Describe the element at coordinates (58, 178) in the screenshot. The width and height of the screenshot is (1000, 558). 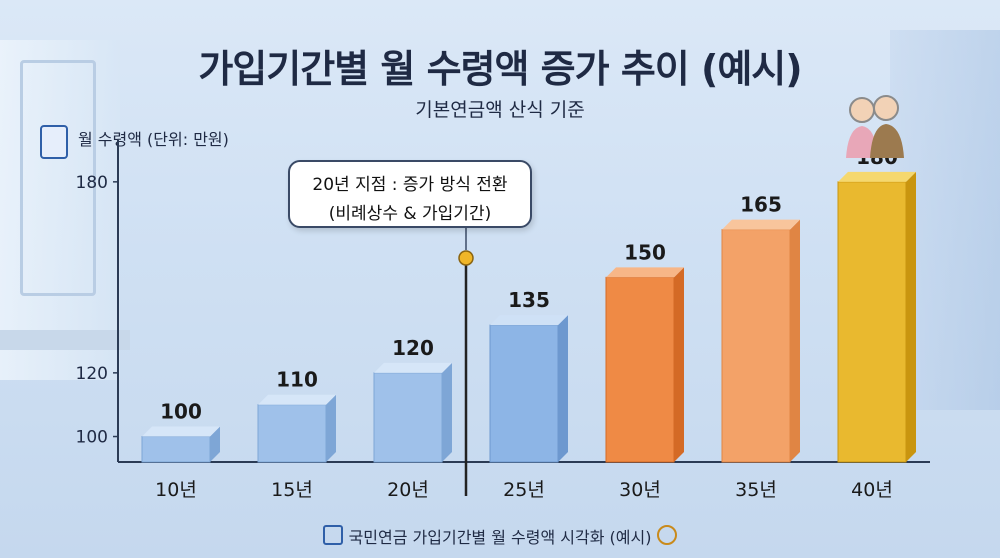
I see `background-window-frame` at that location.